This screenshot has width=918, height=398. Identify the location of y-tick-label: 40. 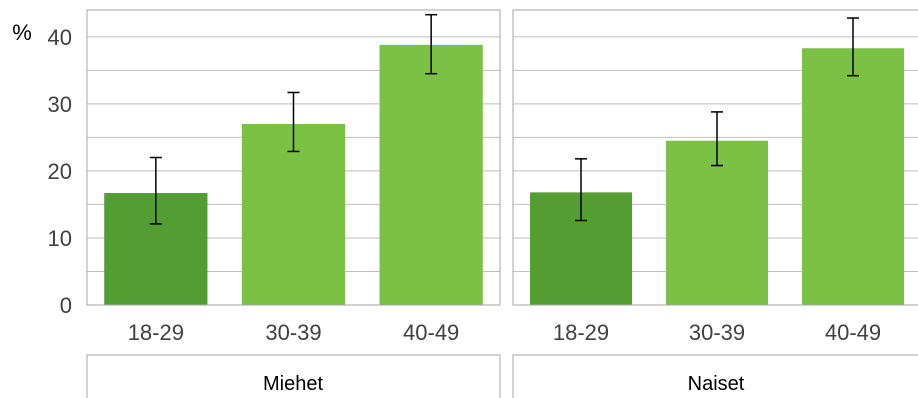
(60, 37).